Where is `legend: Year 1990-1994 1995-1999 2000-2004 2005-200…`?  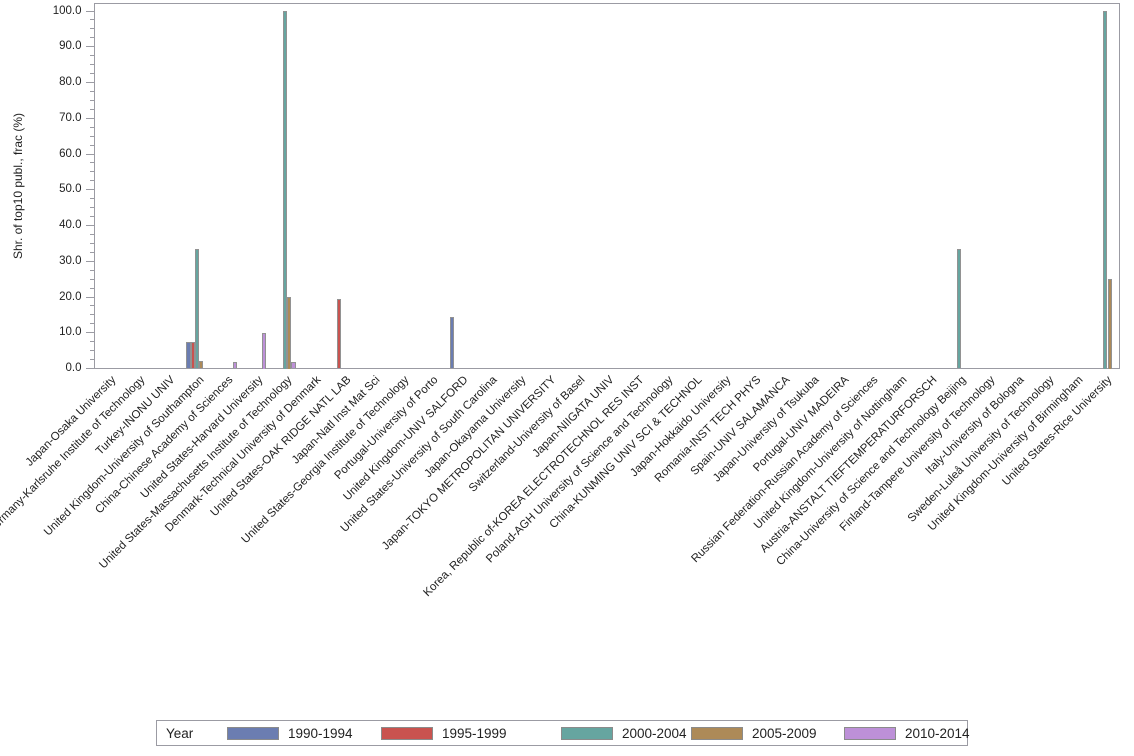 legend: Year 1990-1994 1995-1999 2000-2004 2005-200… is located at coordinates (563, 733).